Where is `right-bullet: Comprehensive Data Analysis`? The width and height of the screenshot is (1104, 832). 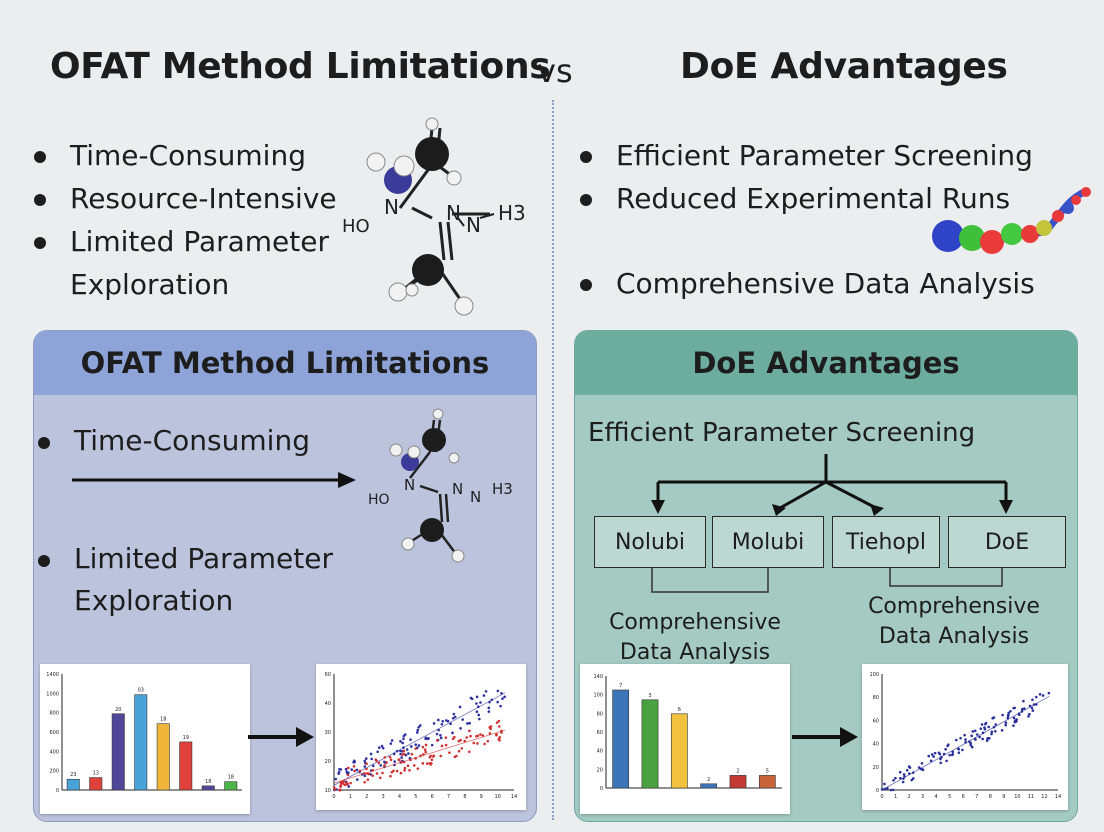
right-bullet: Comprehensive Data Analysis is located at coordinates (828, 283).